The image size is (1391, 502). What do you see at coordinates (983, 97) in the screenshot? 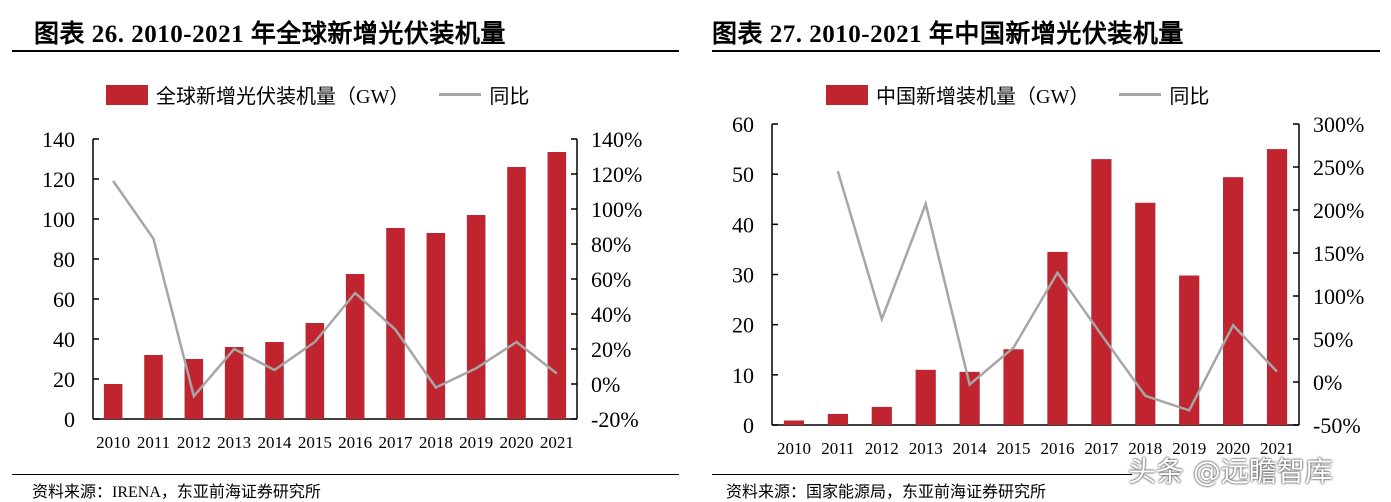
I see `legend-bar-label: 中国新增装机量（GW）` at bounding box center [983, 97].